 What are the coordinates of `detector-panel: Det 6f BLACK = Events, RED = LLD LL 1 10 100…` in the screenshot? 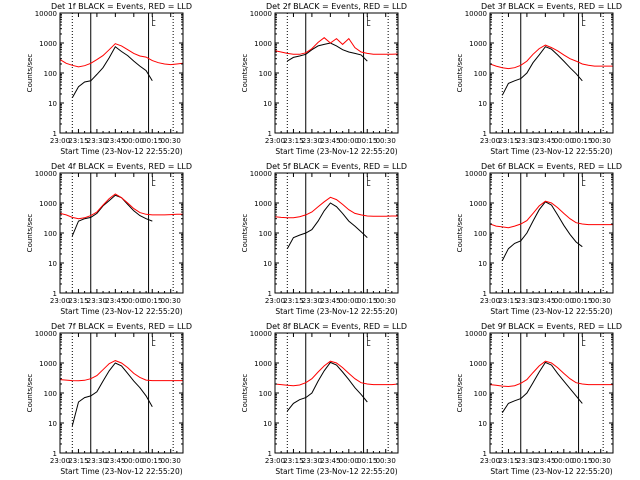 It's located at (539, 239).